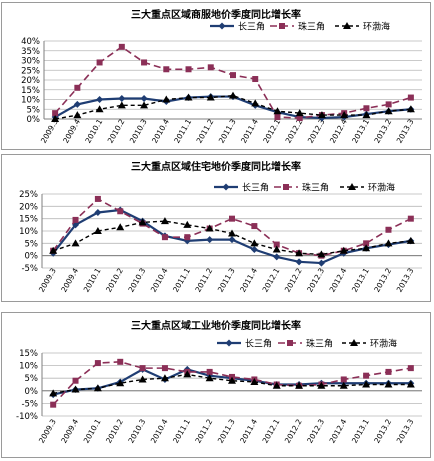 Image resolution: width=434 pixels, height=461 pixels. What do you see at coordinates (376, 27) in the screenshot?
I see `legend-label: 环渤海` at bounding box center [376, 27].